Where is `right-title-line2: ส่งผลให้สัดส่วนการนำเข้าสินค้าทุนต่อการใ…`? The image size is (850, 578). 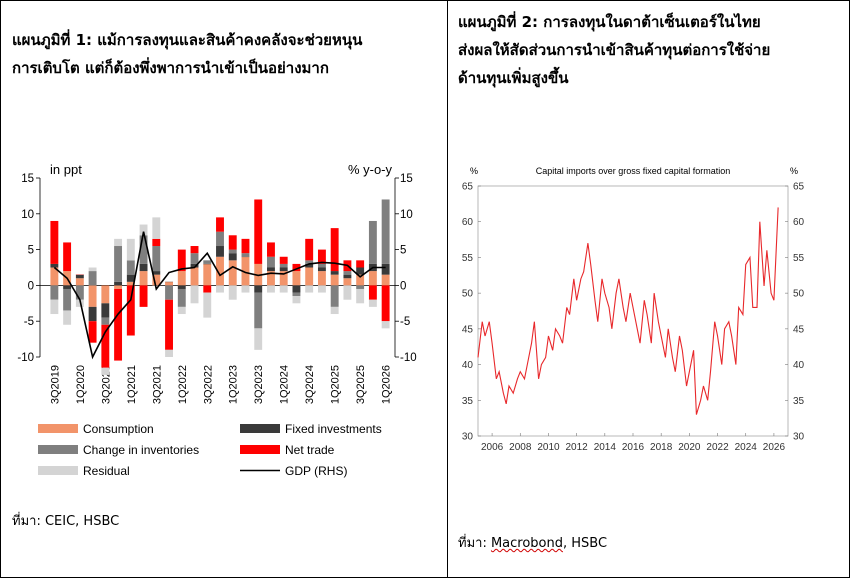 right-title-line2: ส่งผลให้สัดส่วนการนำเข้าสินค้าทุนต่อการใ… is located at coordinates (614, 50).